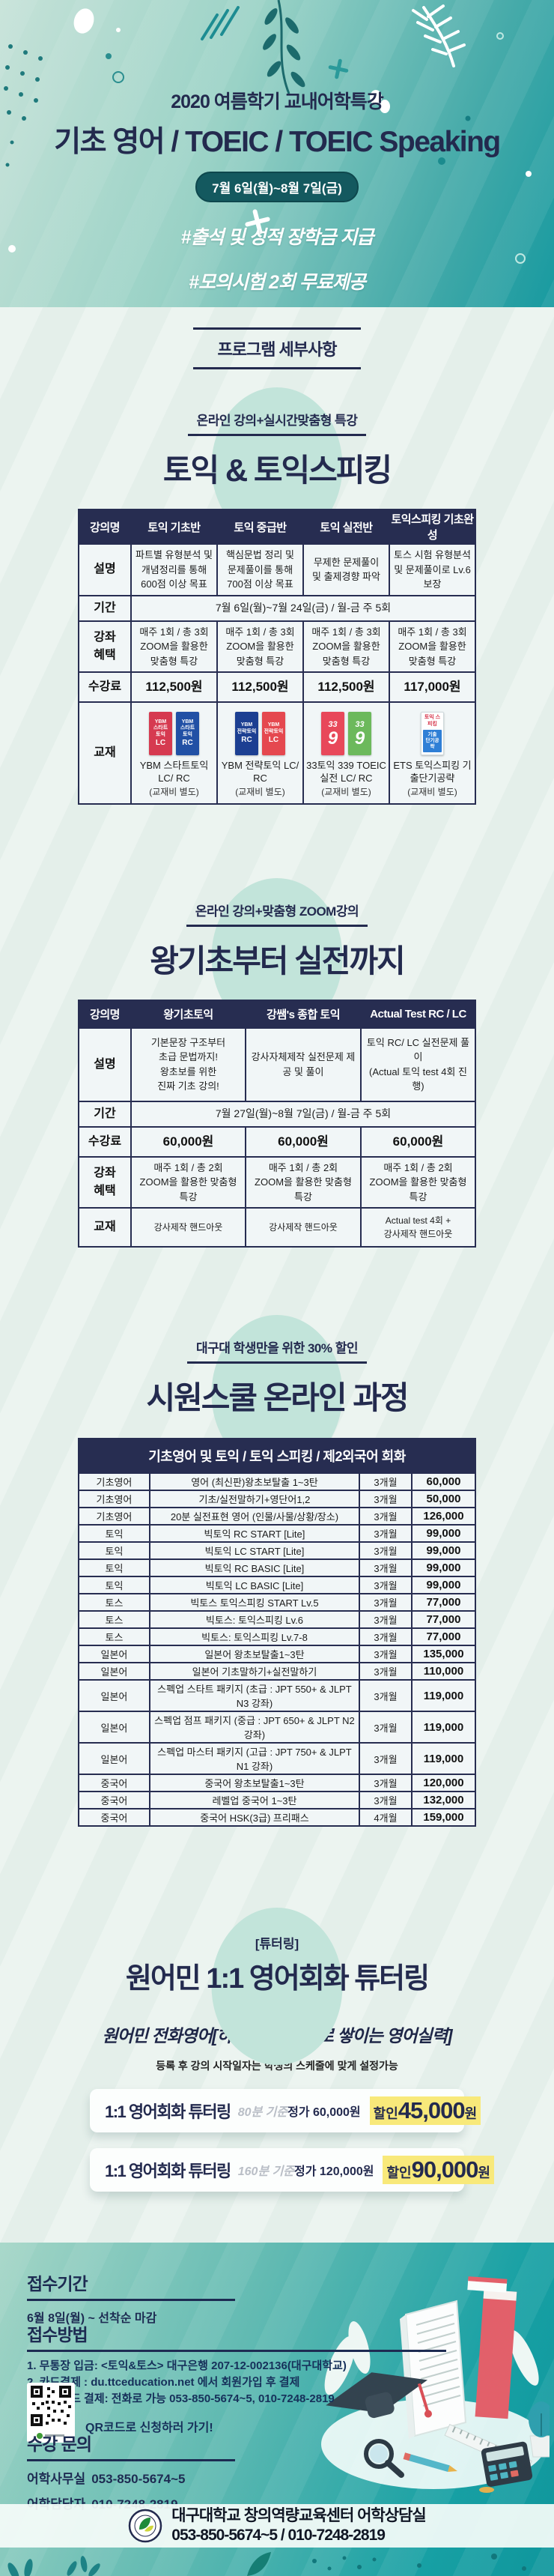 The image size is (554, 2576). I want to click on column-header: 토익 기초반, so click(174, 527).